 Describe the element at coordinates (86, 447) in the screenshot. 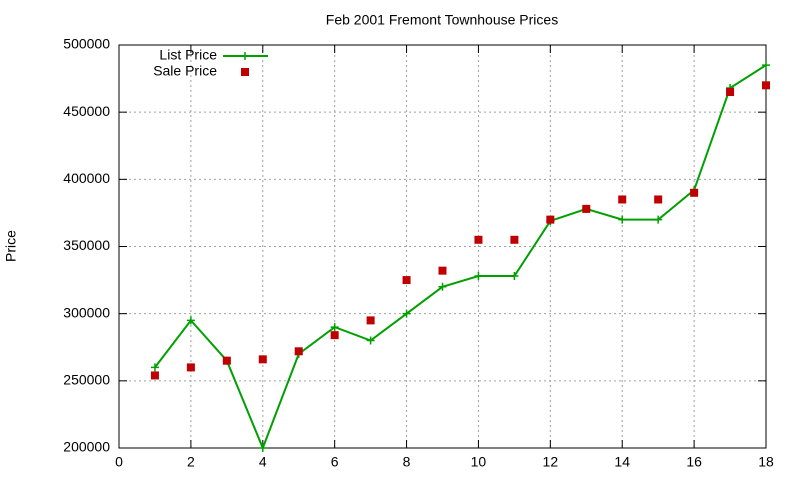

I see `y-tick-label: 200000` at that location.